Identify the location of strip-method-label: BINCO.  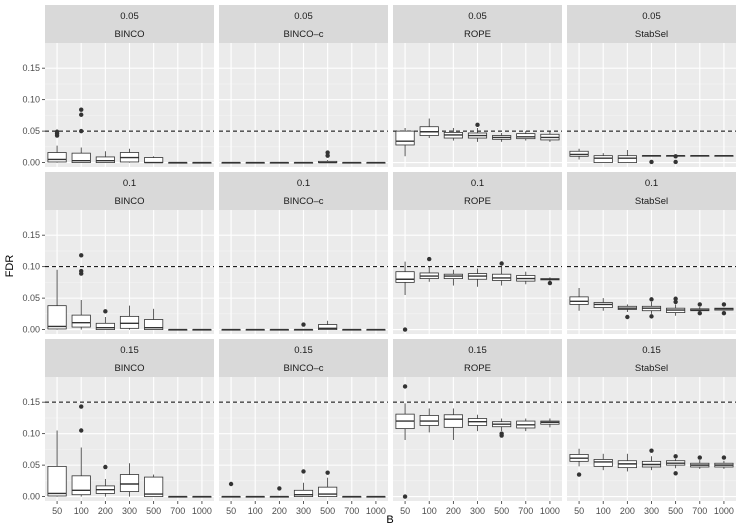
(129, 201).